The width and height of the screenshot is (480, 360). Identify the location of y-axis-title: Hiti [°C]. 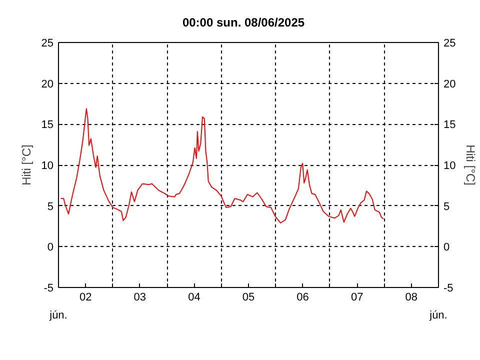
(26, 165).